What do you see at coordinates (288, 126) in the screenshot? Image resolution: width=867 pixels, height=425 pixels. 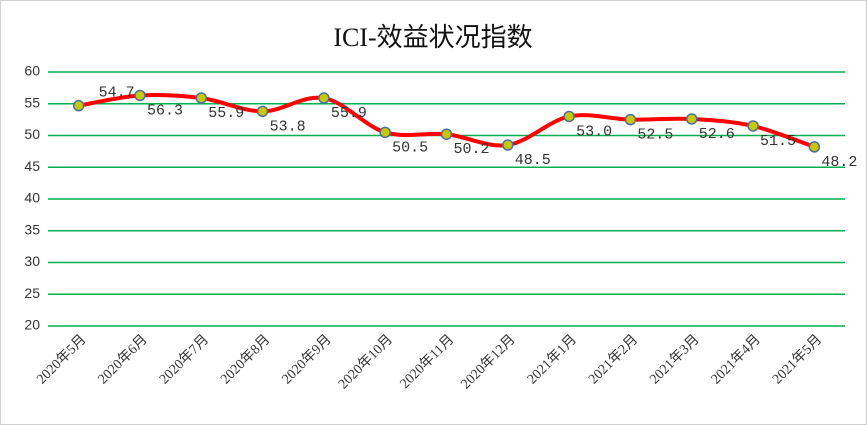 I see `data-label: 53.8` at bounding box center [288, 126].